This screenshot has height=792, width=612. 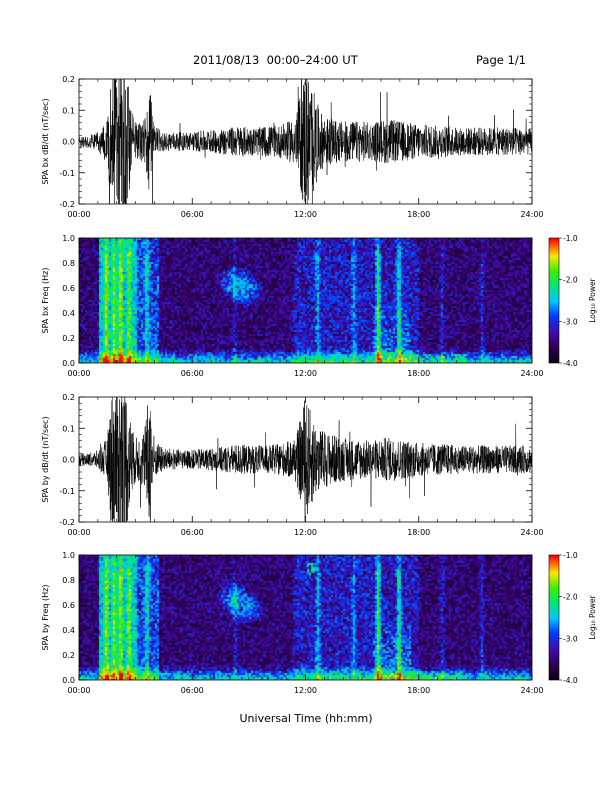 What do you see at coordinates (45, 301) in the screenshot?
I see `y-axis-label: SPA bx Freq (Hz)` at bounding box center [45, 301].